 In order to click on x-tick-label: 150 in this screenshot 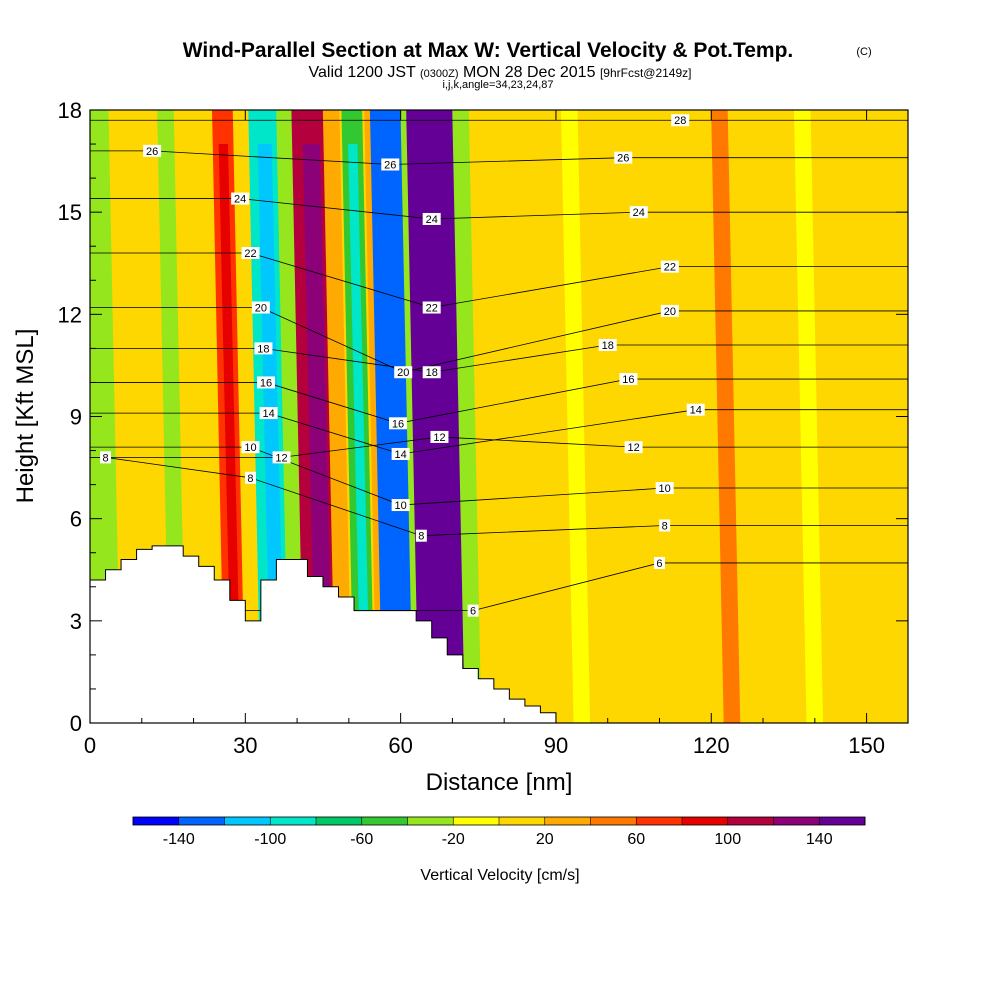, I will do `click(866, 745)`.